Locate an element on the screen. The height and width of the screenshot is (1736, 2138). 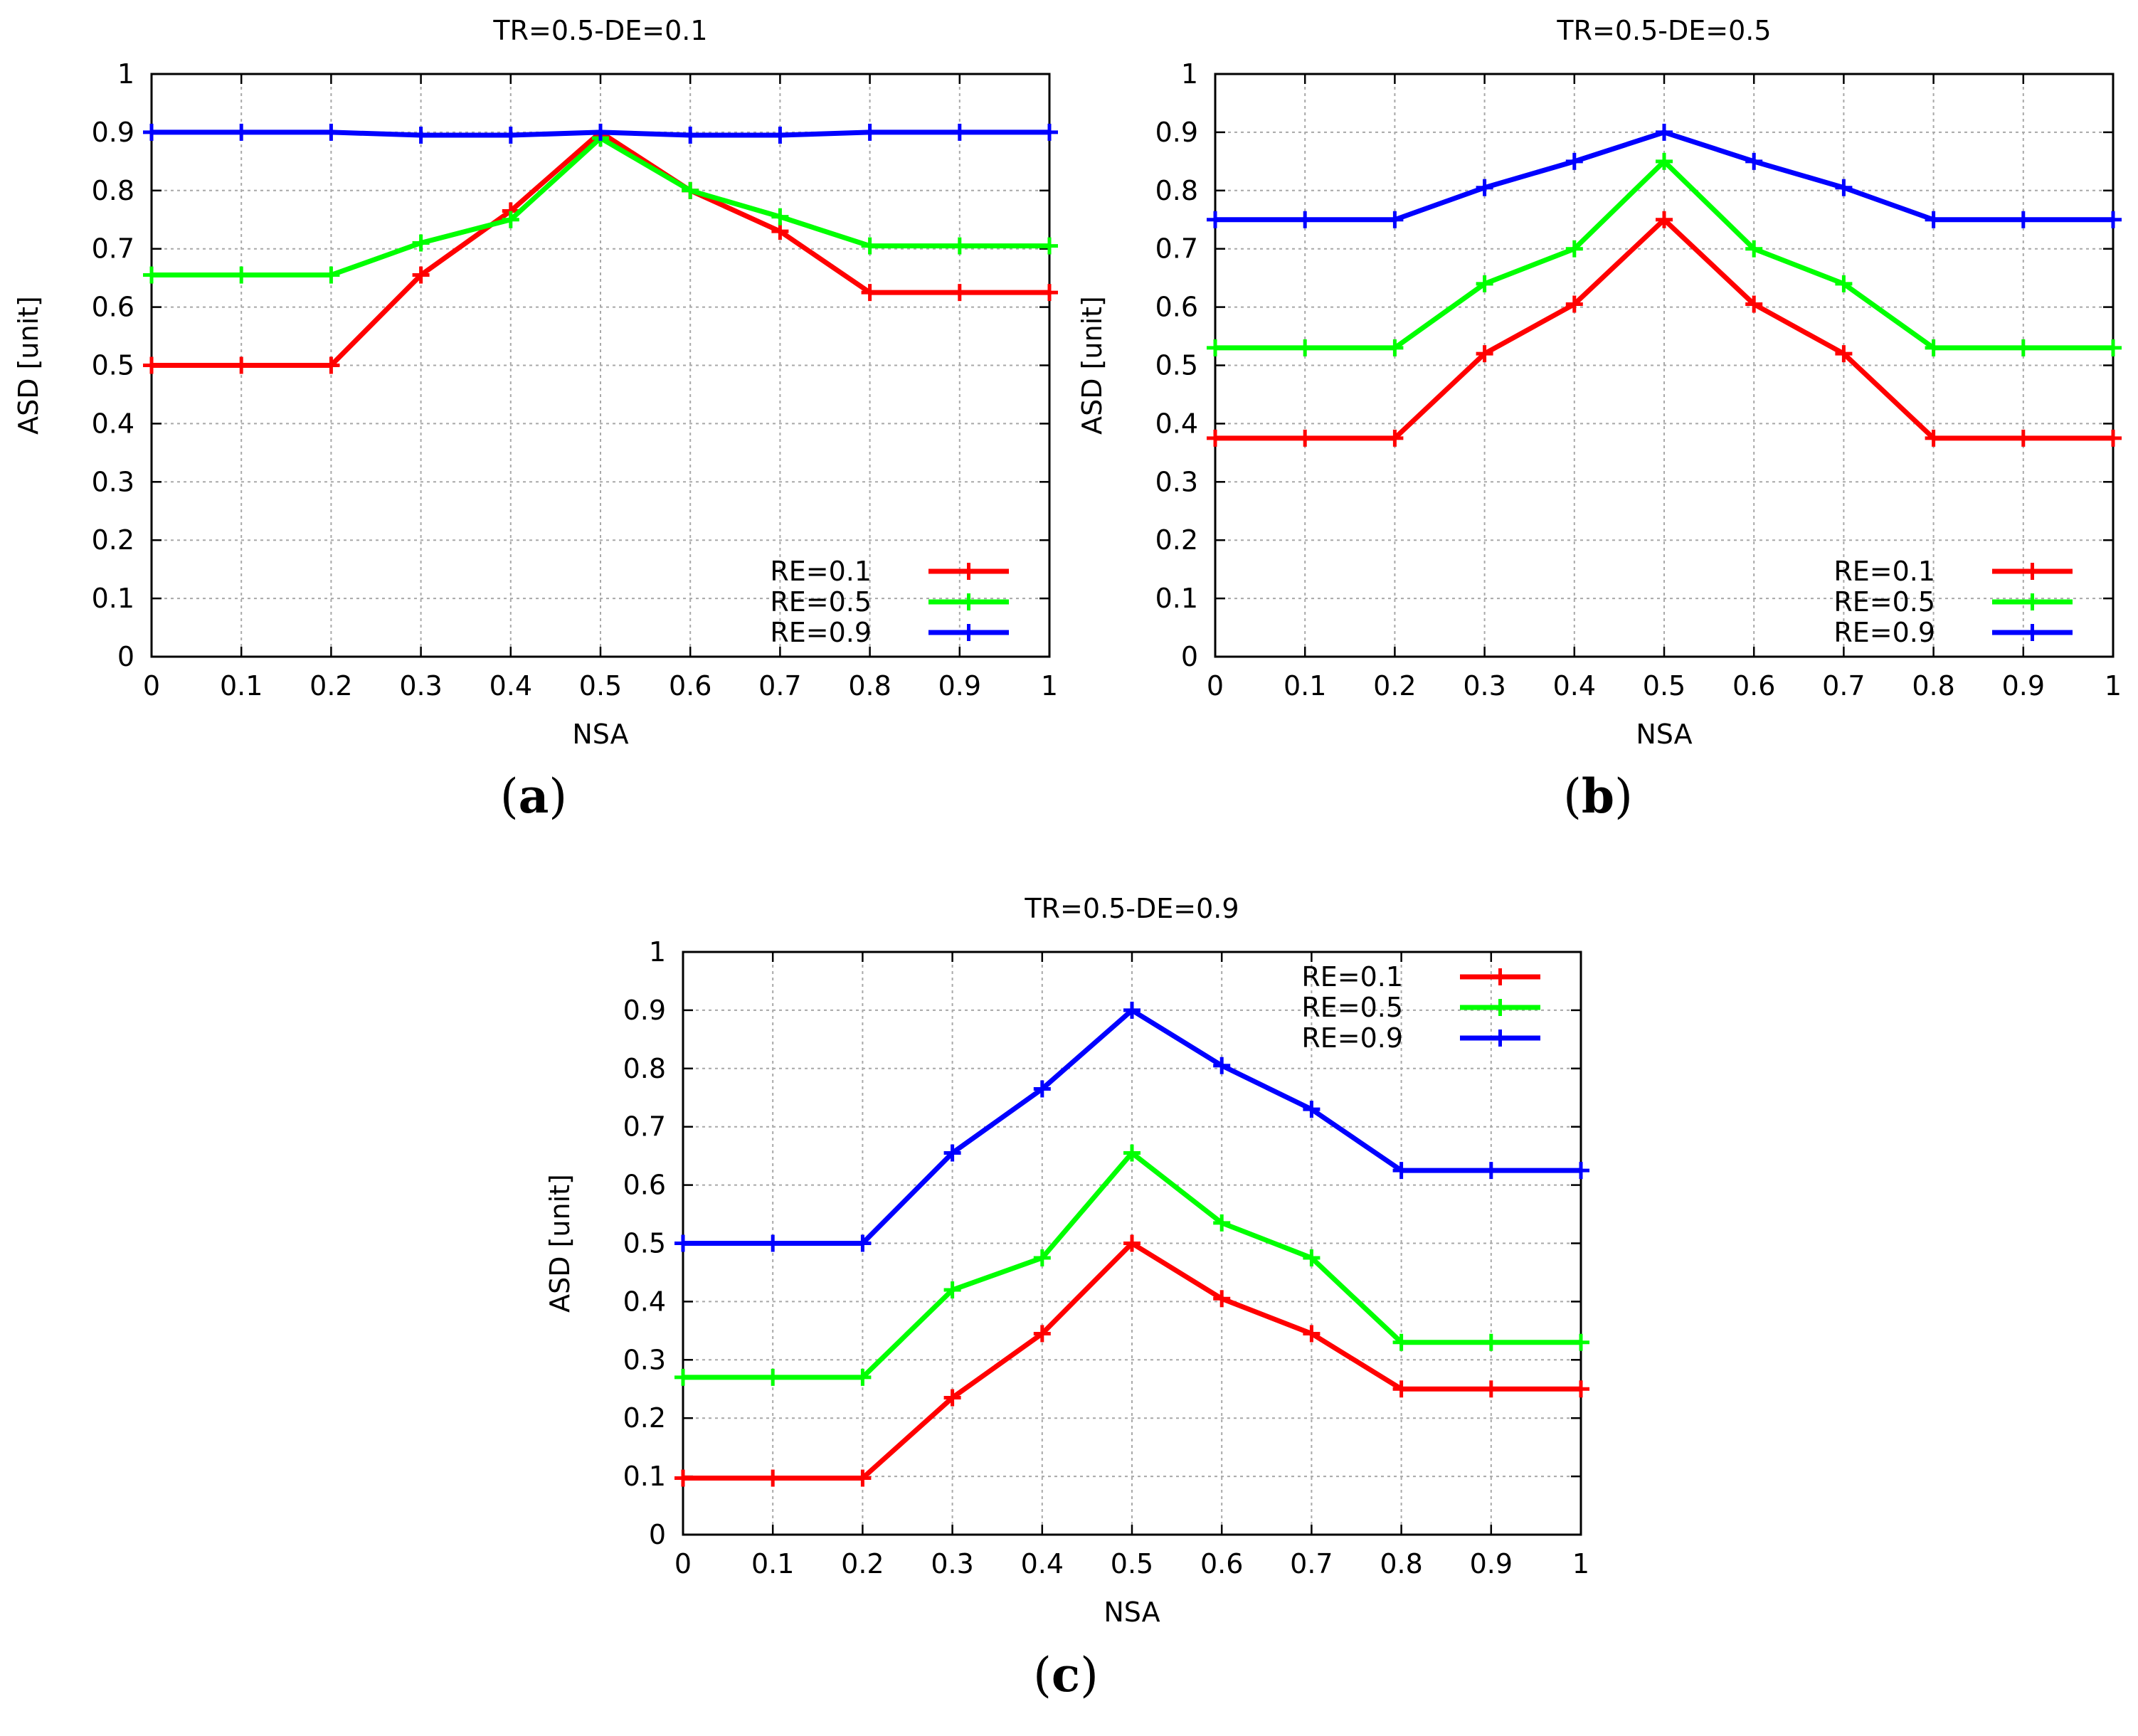
y-tick-label: 1 is located at coordinates (658, 952).